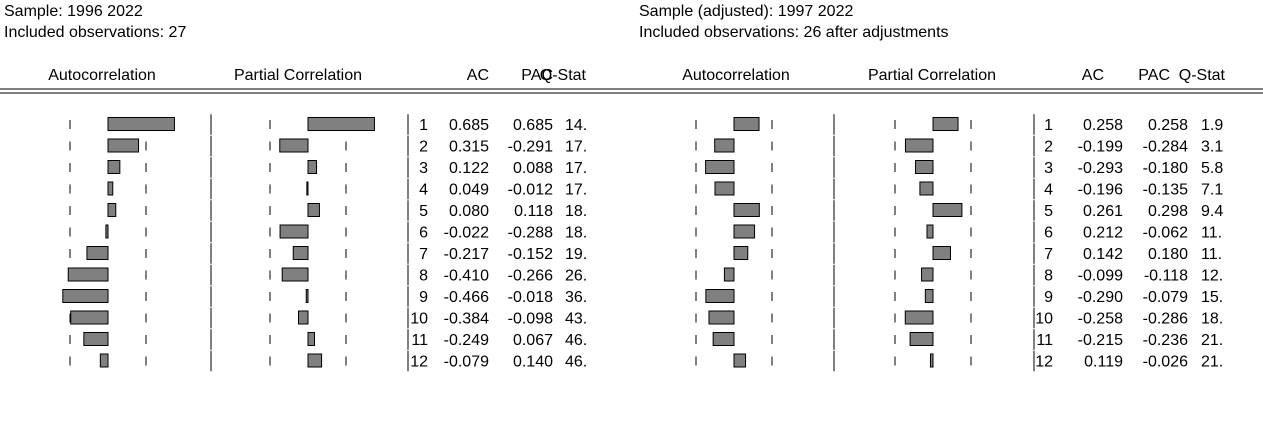  What do you see at coordinates (1103, 362) in the screenshot?
I see `ac-value: 0.119` at bounding box center [1103, 362].